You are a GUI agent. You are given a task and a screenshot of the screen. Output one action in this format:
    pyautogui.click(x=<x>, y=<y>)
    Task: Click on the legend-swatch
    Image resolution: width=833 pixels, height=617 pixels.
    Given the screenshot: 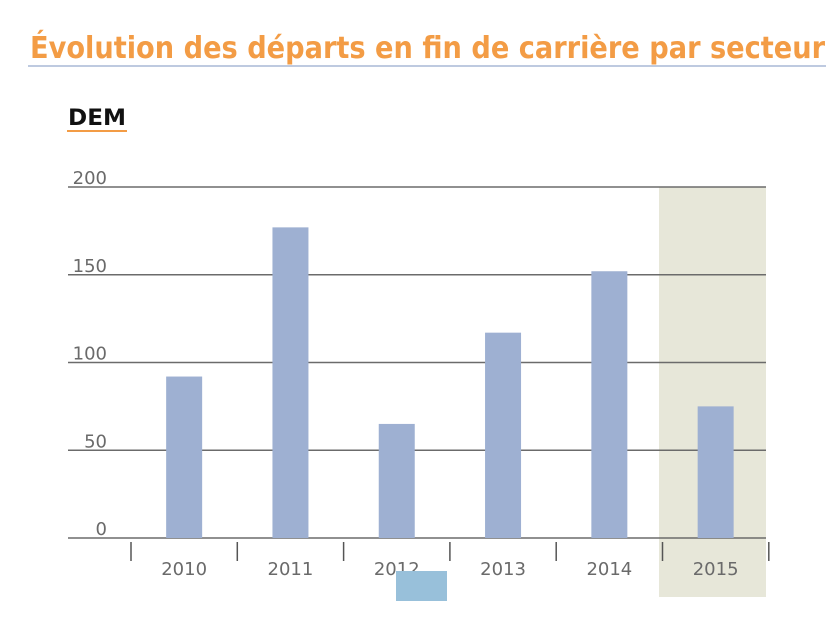 What is the action you would take?
    pyautogui.click(x=421, y=586)
    